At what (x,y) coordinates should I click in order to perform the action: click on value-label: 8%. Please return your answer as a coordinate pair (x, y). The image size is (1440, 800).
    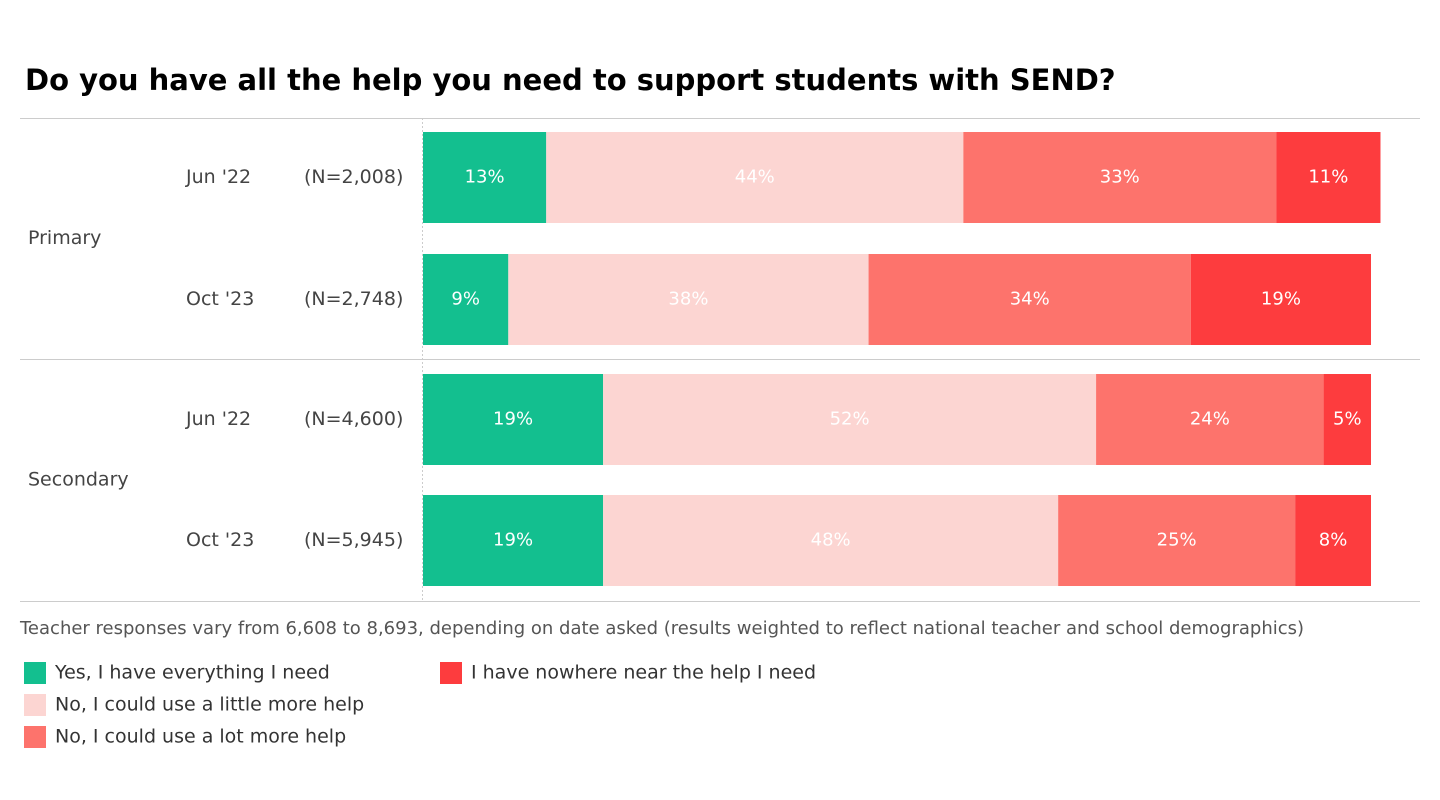
    Looking at the image, I should click on (1333, 540).